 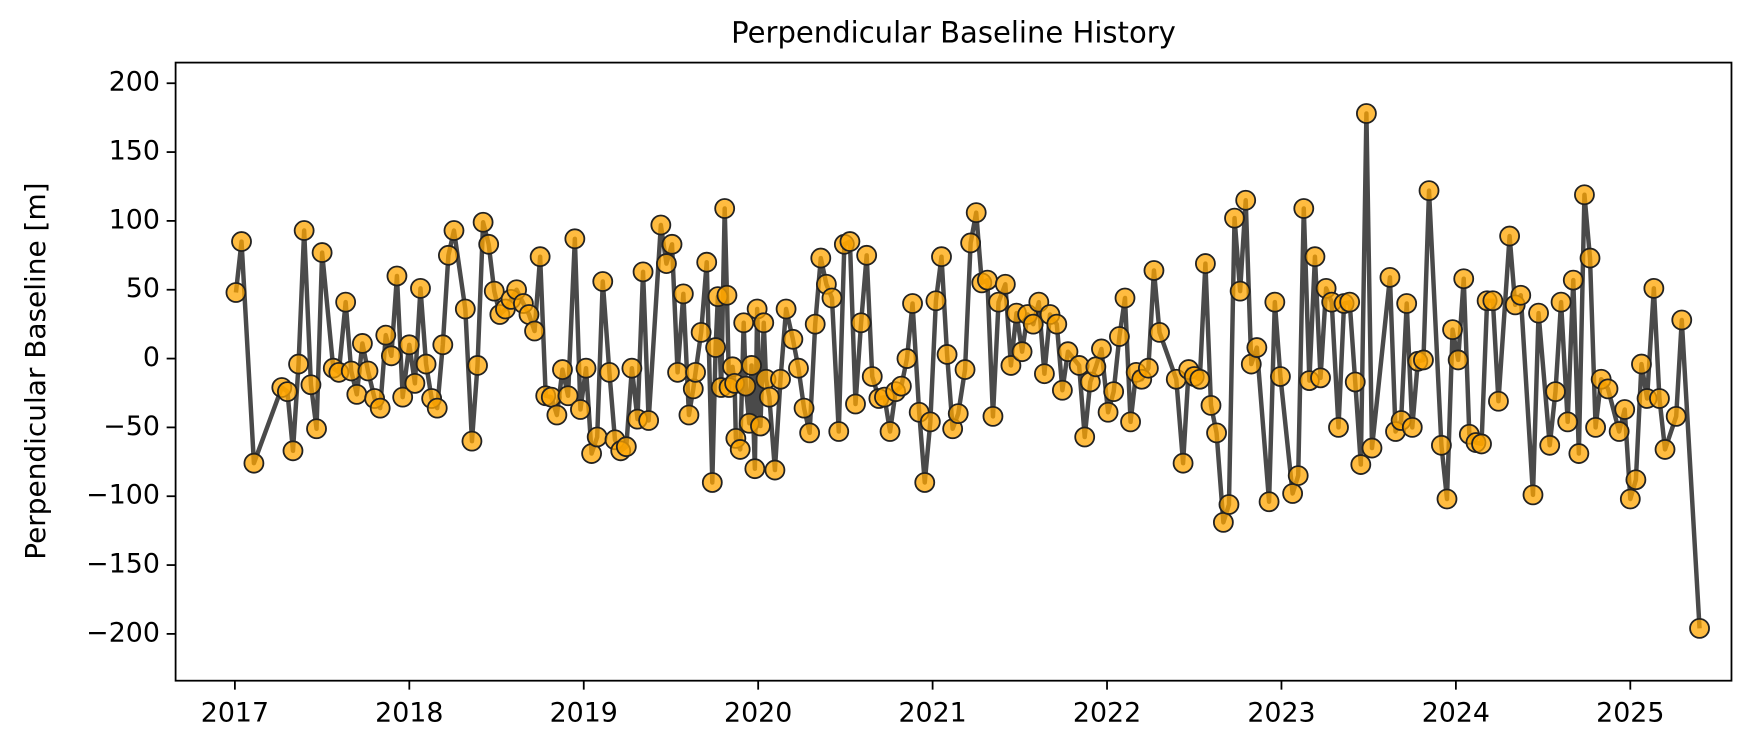 What do you see at coordinates (123, 632) in the screenshot?
I see `y-tick-label: −200` at bounding box center [123, 632].